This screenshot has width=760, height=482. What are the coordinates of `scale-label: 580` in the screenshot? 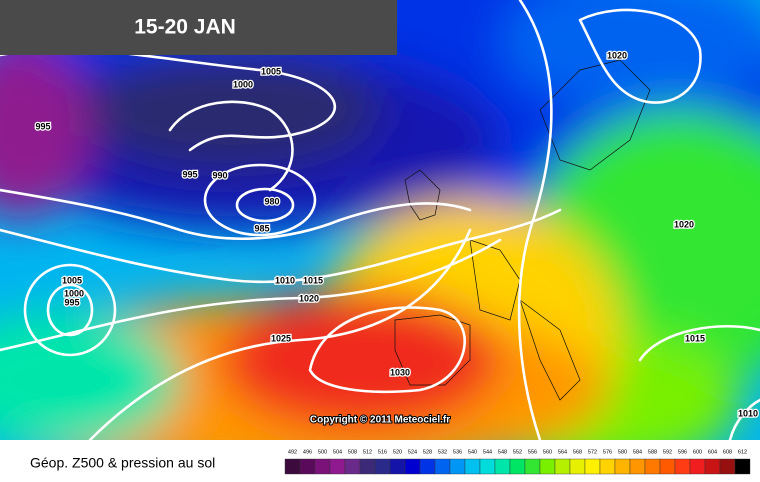 It's located at (622, 452).